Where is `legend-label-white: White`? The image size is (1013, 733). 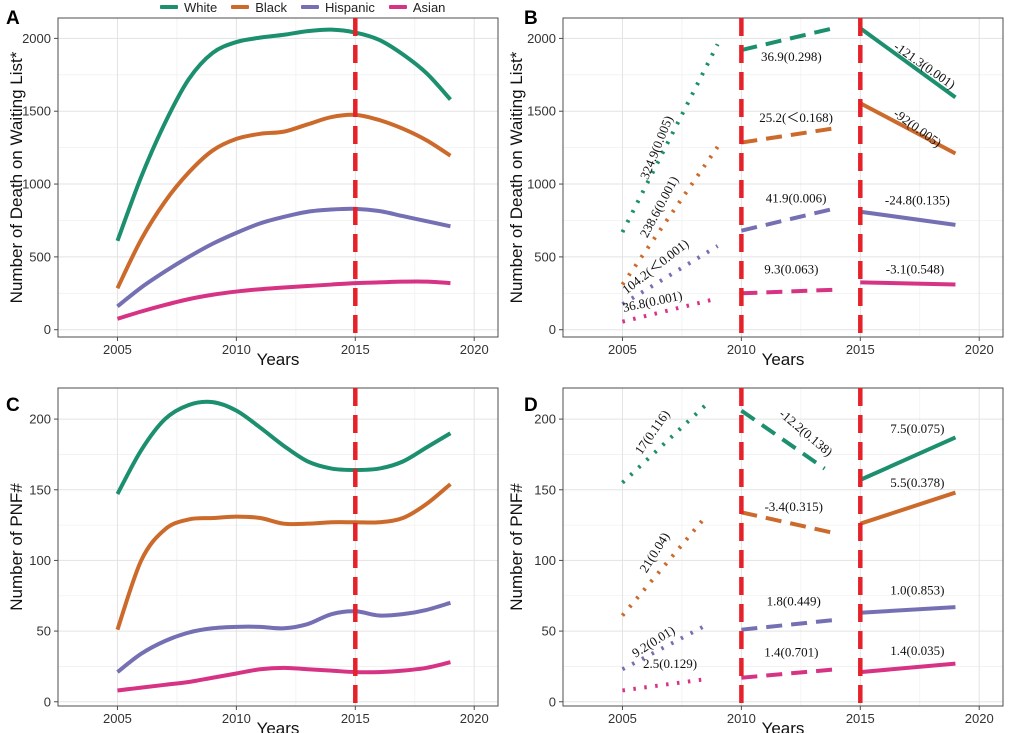 legend-label-white: White is located at coordinates (201, 7).